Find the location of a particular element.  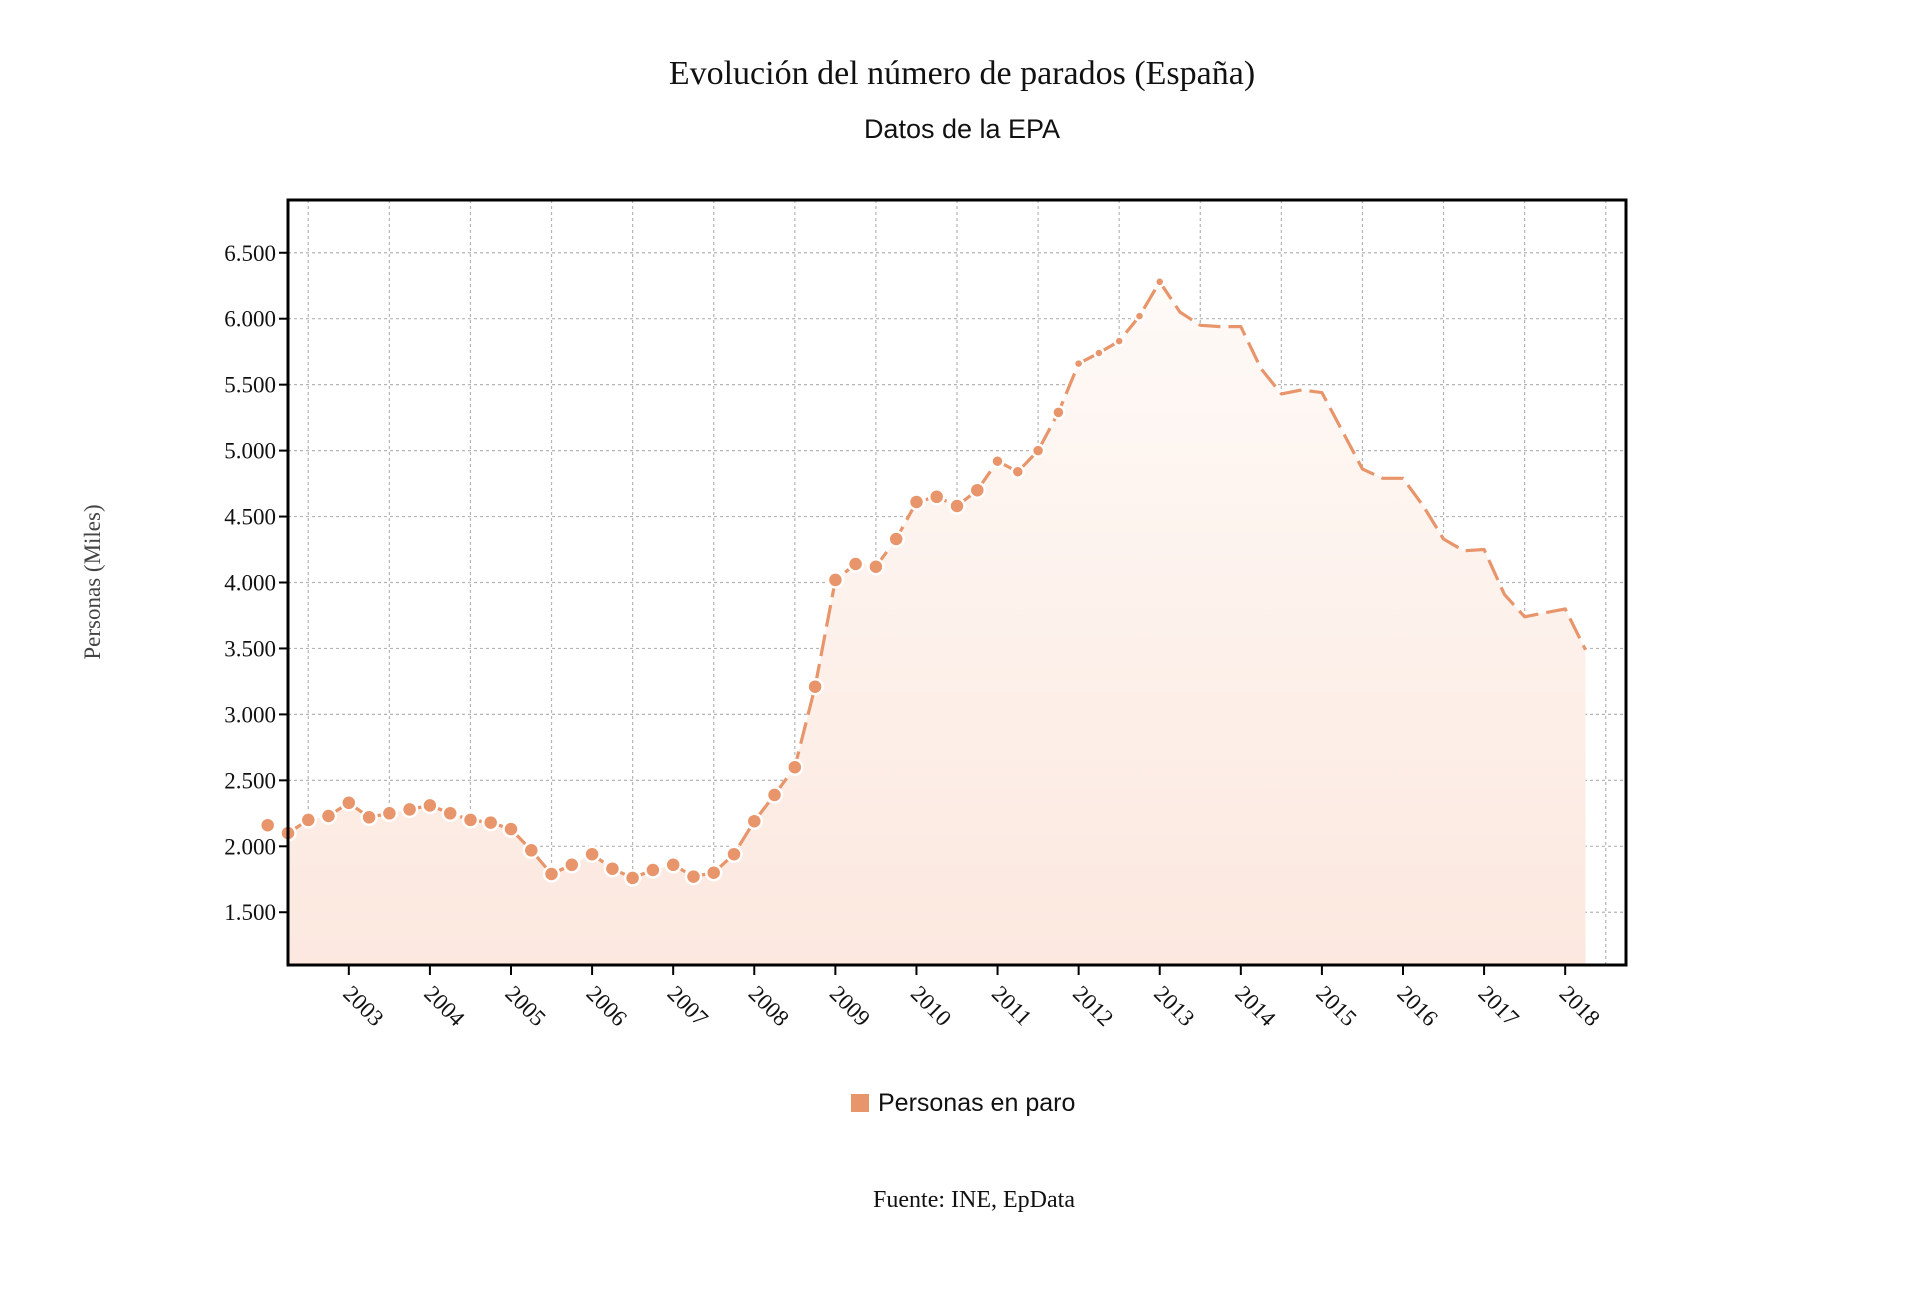

legend-swatch is located at coordinates (860, 1103).